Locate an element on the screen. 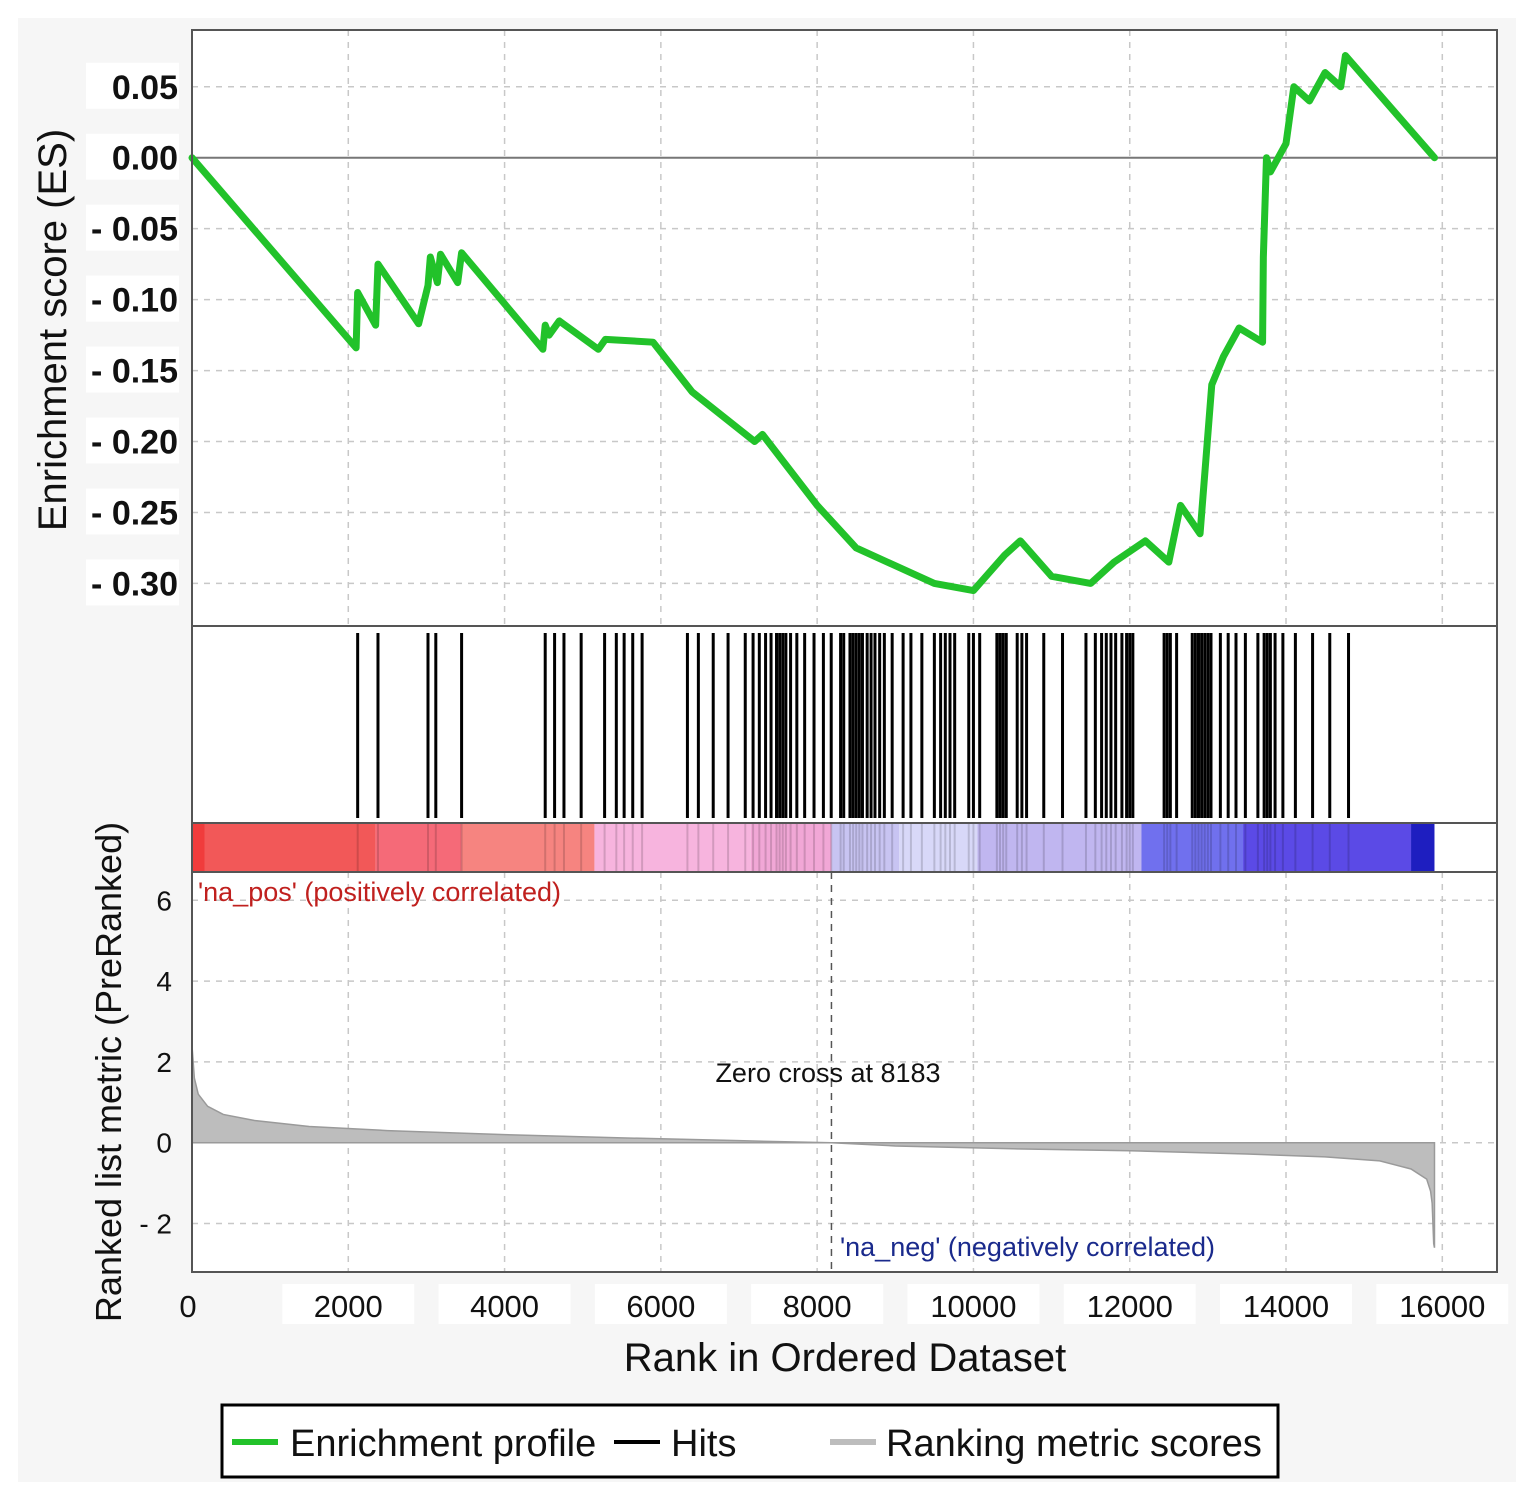 The width and height of the screenshot is (1532, 1503). es-tick-label: - 0.20 is located at coordinates (134, 443).